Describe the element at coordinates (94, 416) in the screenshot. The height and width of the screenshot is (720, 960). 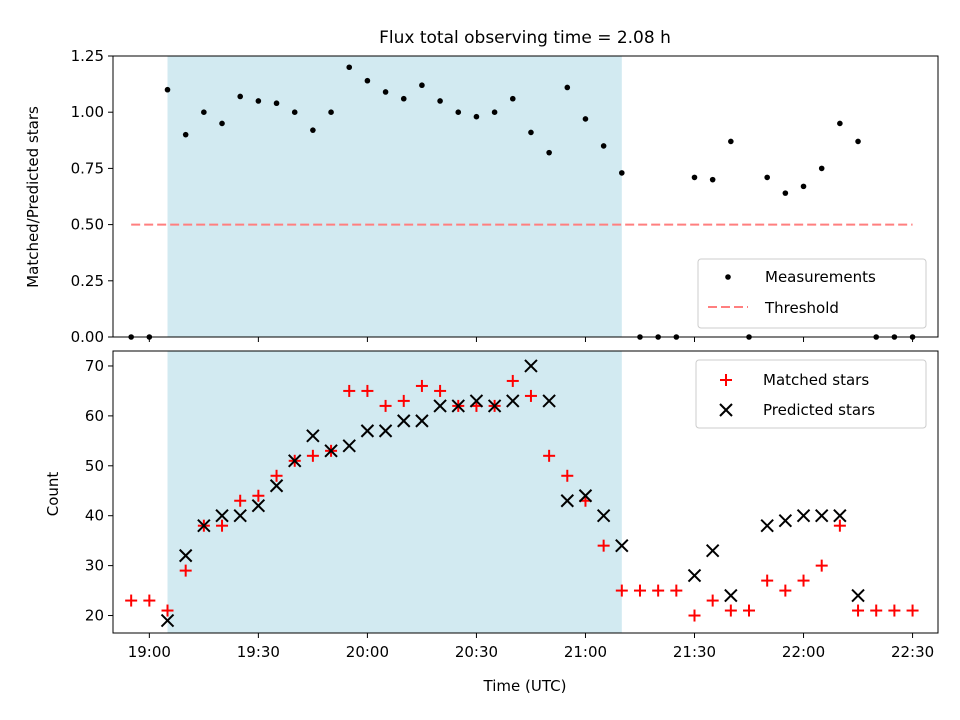
I see `bottom-y-tick-label: 60` at that location.